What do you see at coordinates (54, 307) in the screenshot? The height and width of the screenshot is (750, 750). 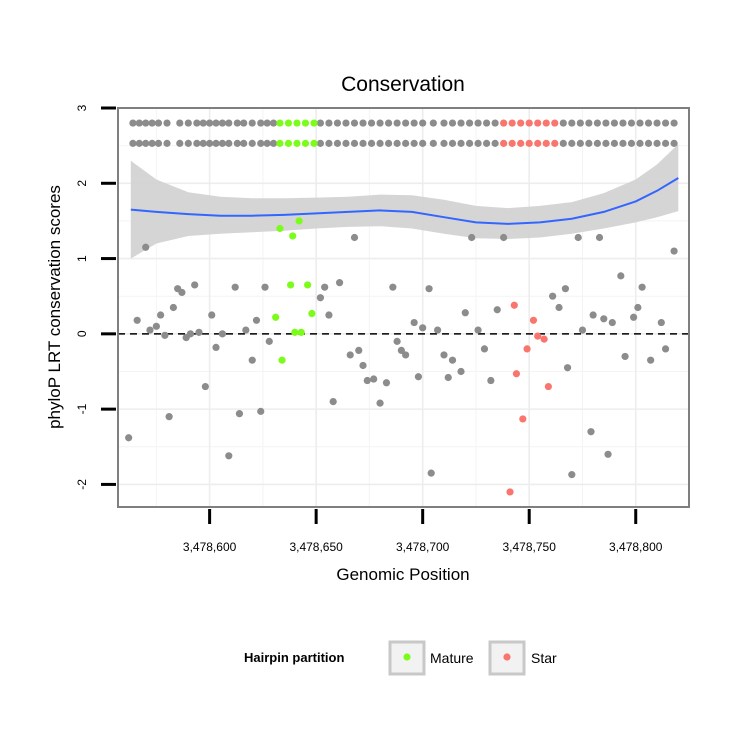 I see `y-axis-title: phyloP LRT conservation scores` at bounding box center [54, 307].